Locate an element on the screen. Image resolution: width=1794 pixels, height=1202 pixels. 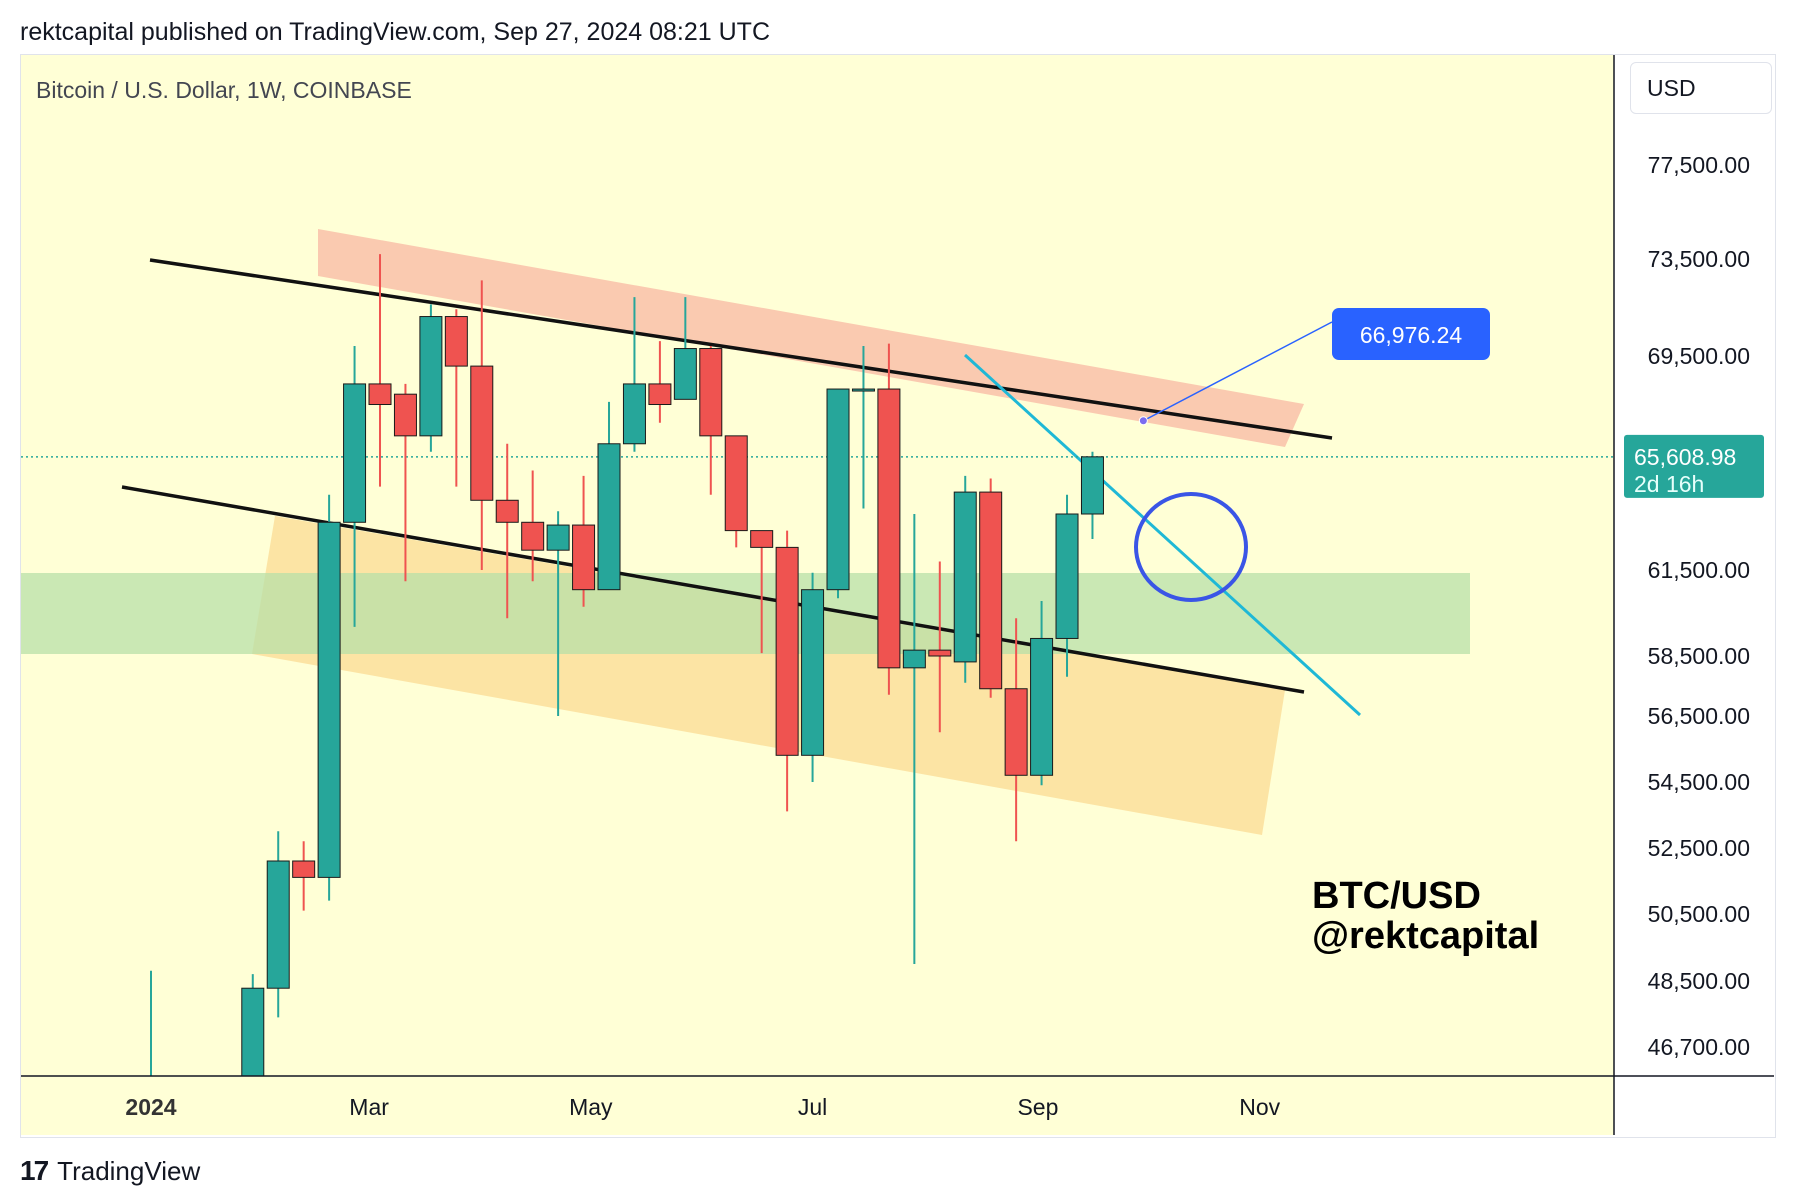
currency-selector: USD is located at coordinates (1701, 88).